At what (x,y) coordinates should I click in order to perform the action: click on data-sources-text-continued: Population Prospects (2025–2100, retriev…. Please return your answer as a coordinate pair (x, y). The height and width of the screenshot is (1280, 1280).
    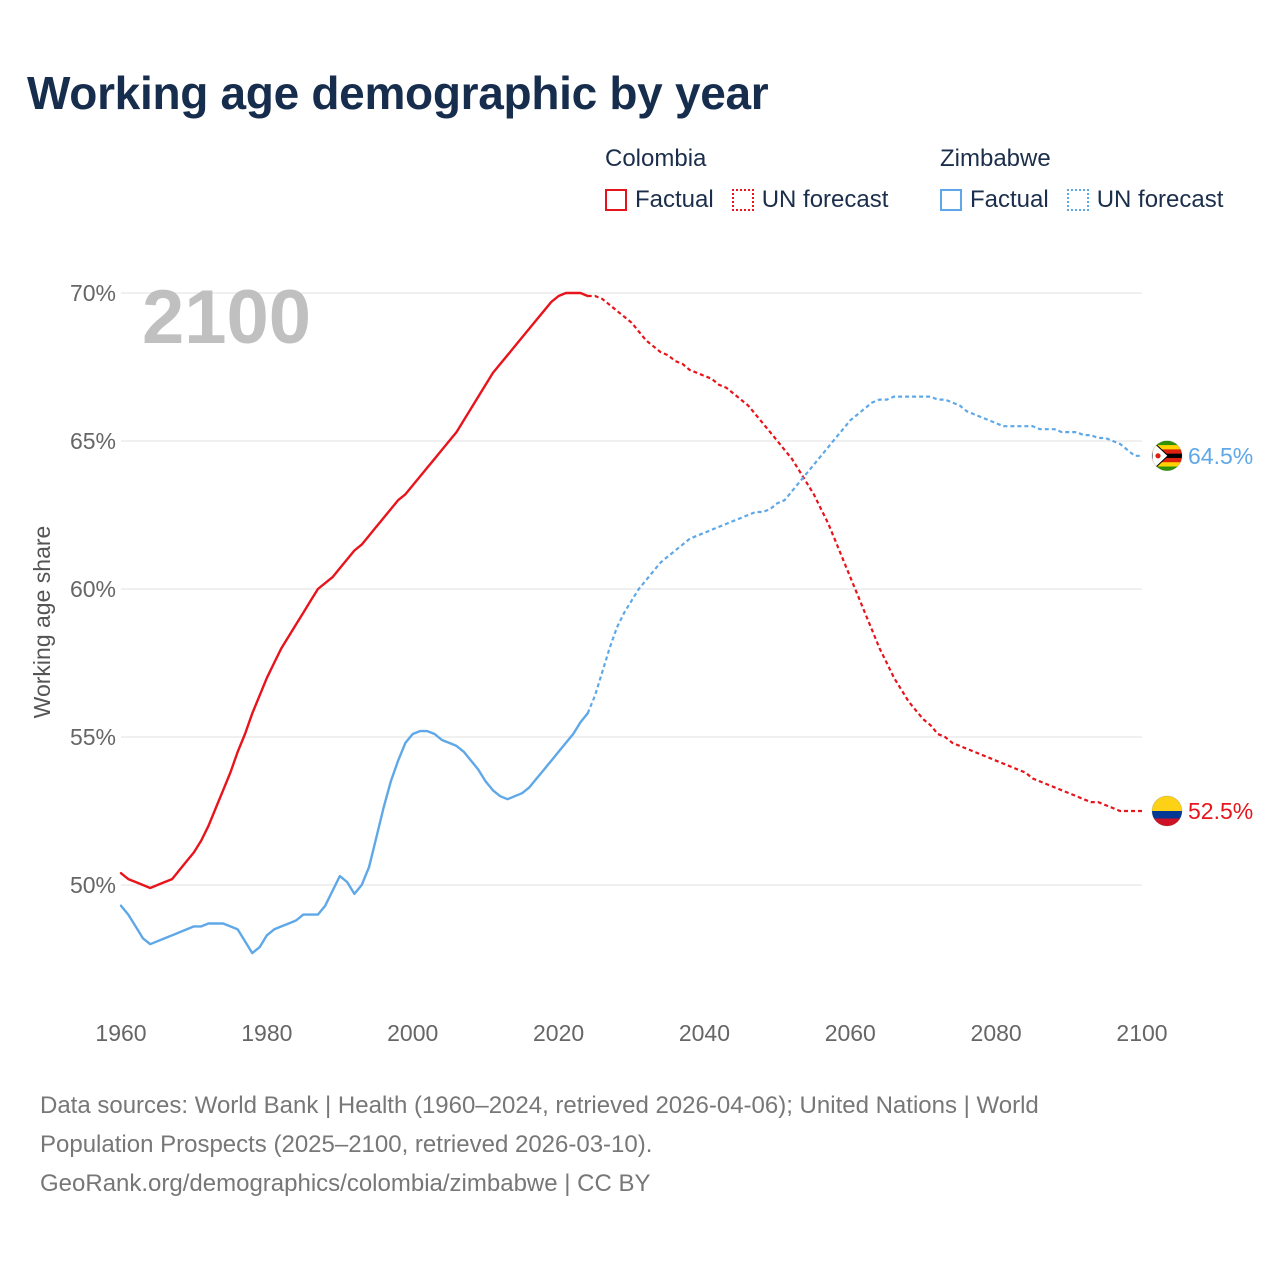
    Looking at the image, I should click on (346, 1144).